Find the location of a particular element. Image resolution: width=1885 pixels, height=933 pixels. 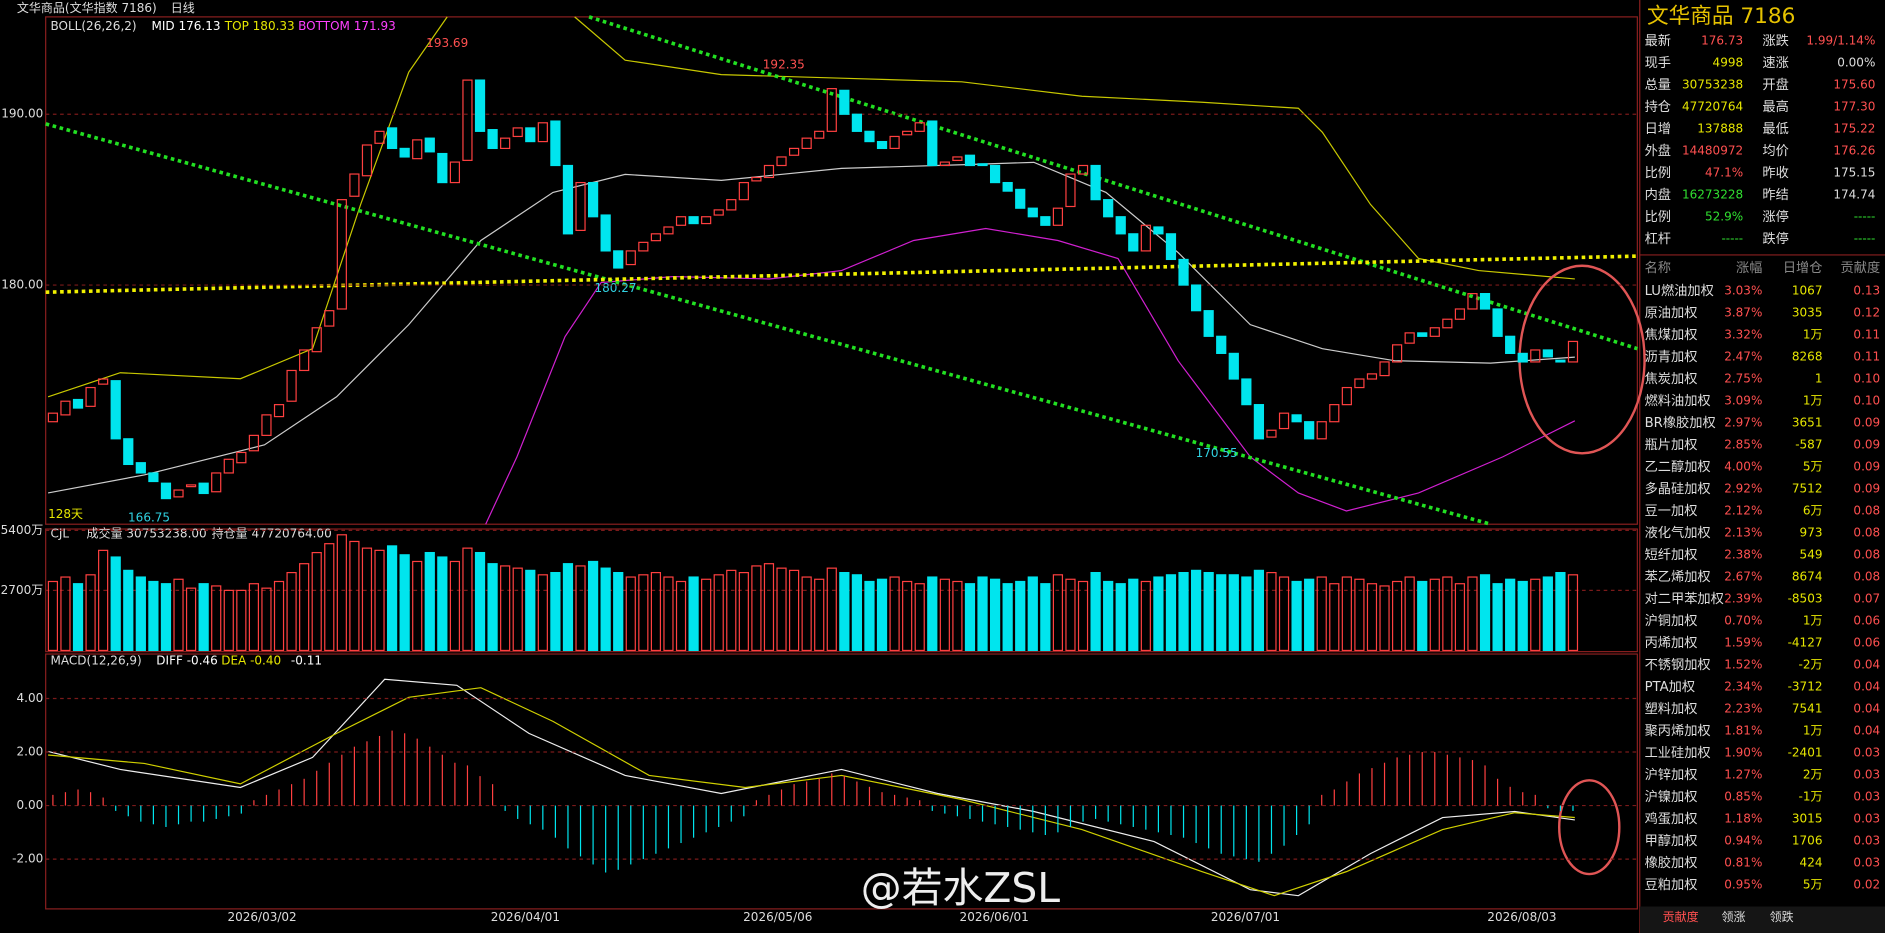

table-cell: 1.27% is located at coordinates (1743, 774).